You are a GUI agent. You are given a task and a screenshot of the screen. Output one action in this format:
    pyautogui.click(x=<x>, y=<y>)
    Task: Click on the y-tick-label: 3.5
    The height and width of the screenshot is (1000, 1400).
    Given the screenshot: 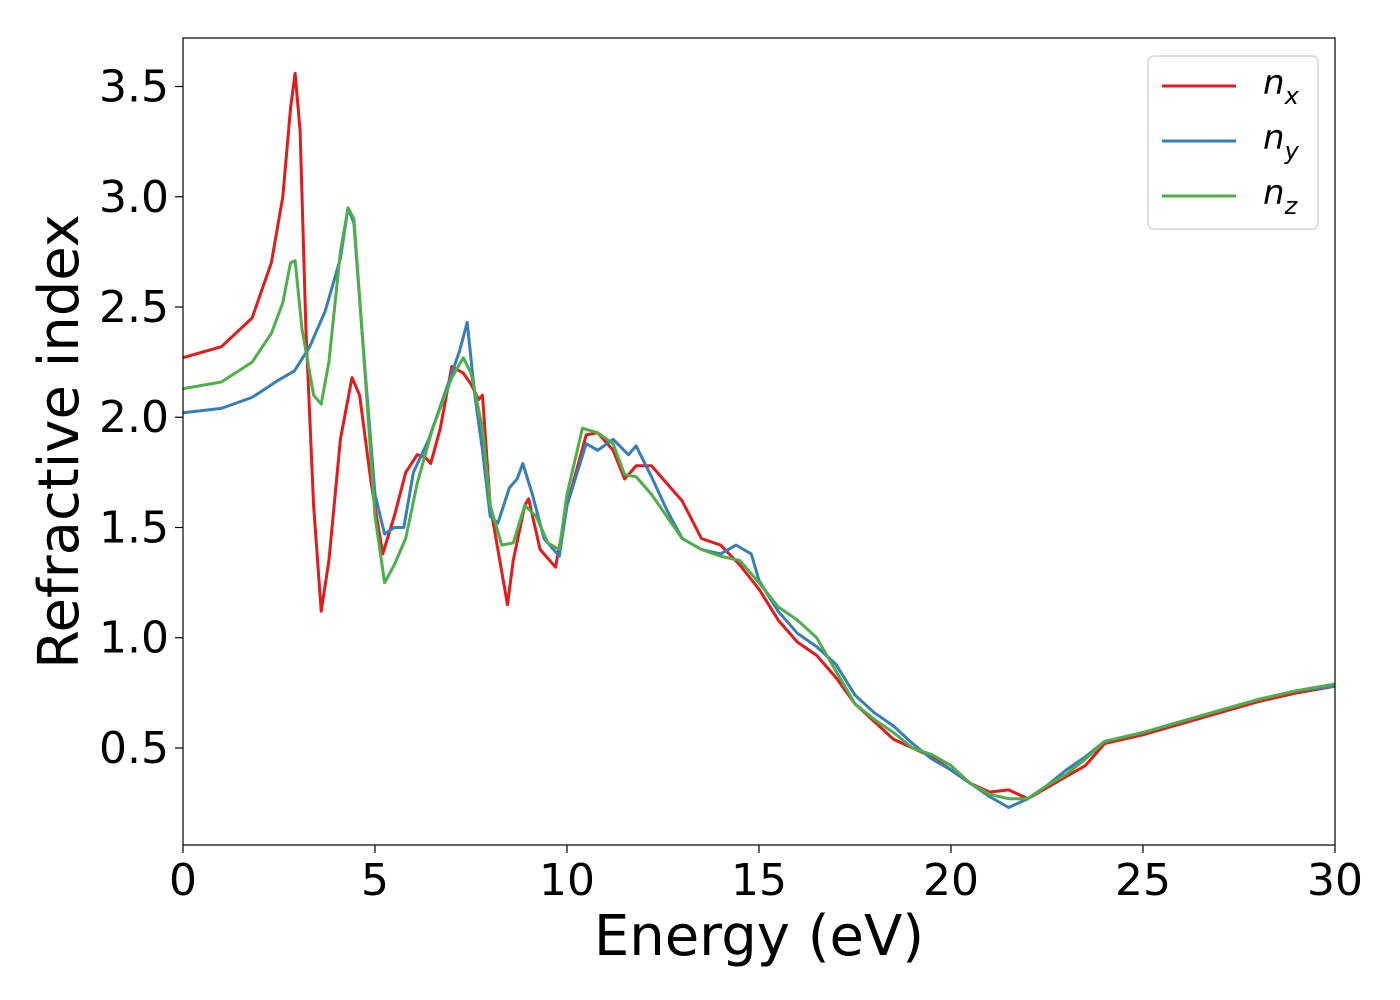 What is the action you would take?
    pyautogui.click(x=134, y=87)
    